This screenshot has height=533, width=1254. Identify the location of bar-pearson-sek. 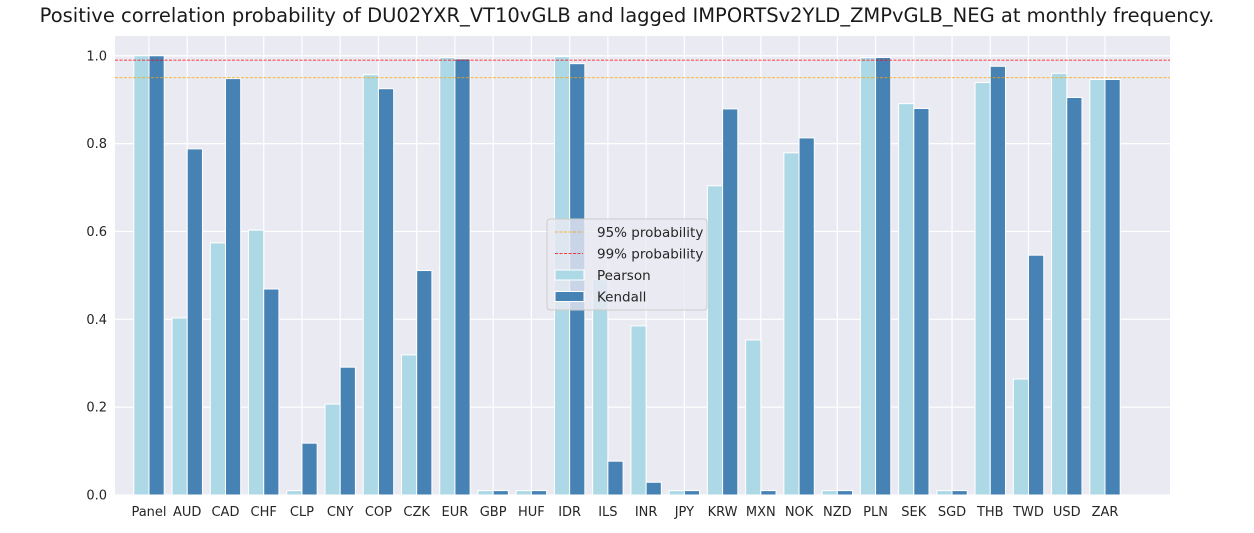
(906, 299).